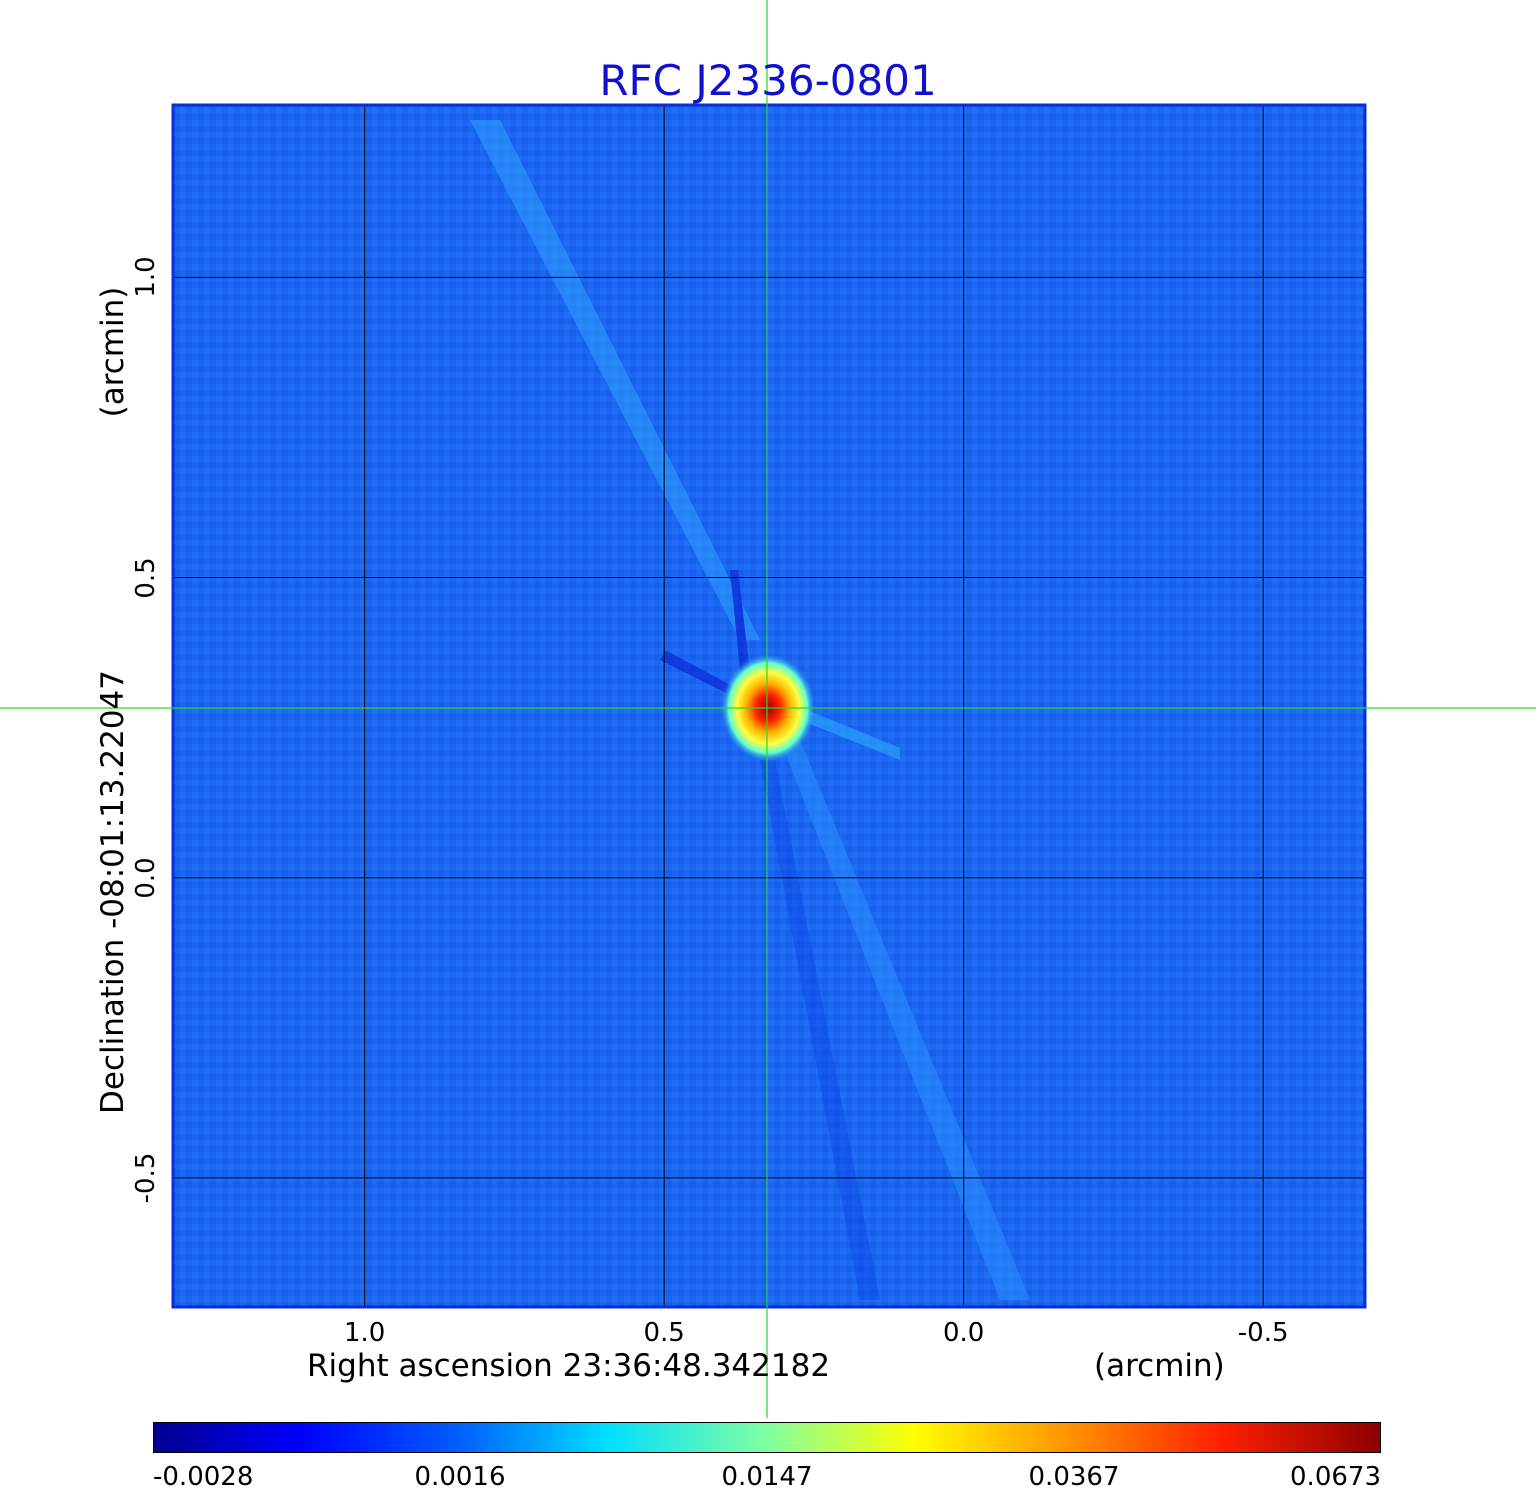 The image size is (1536, 1511). Describe the element at coordinates (364, 1333) in the screenshot. I see `x-tick-label: 1.0` at that location.